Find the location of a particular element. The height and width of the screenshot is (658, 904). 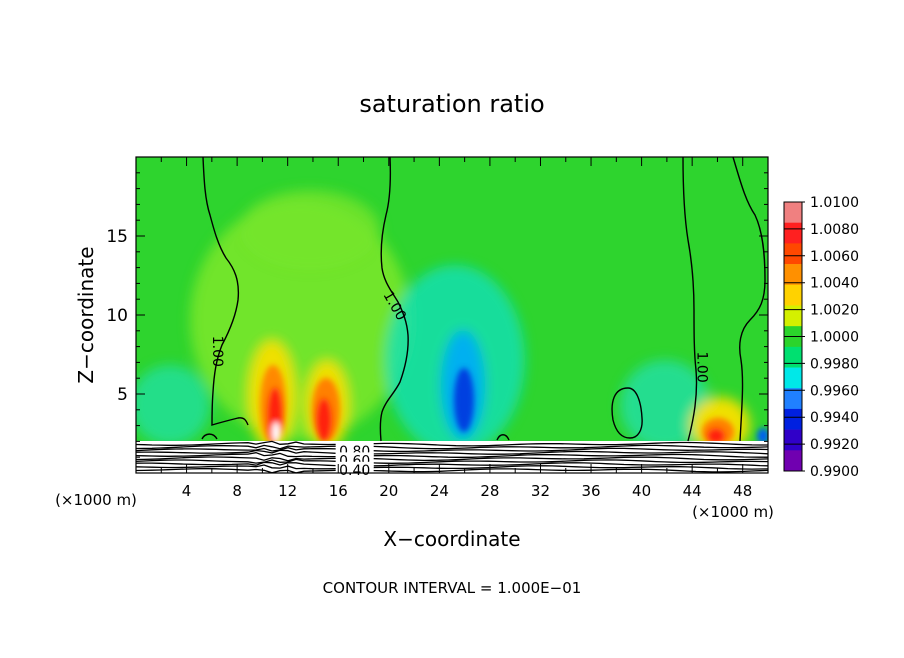

x-tick-label: 24 is located at coordinates (439, 491).